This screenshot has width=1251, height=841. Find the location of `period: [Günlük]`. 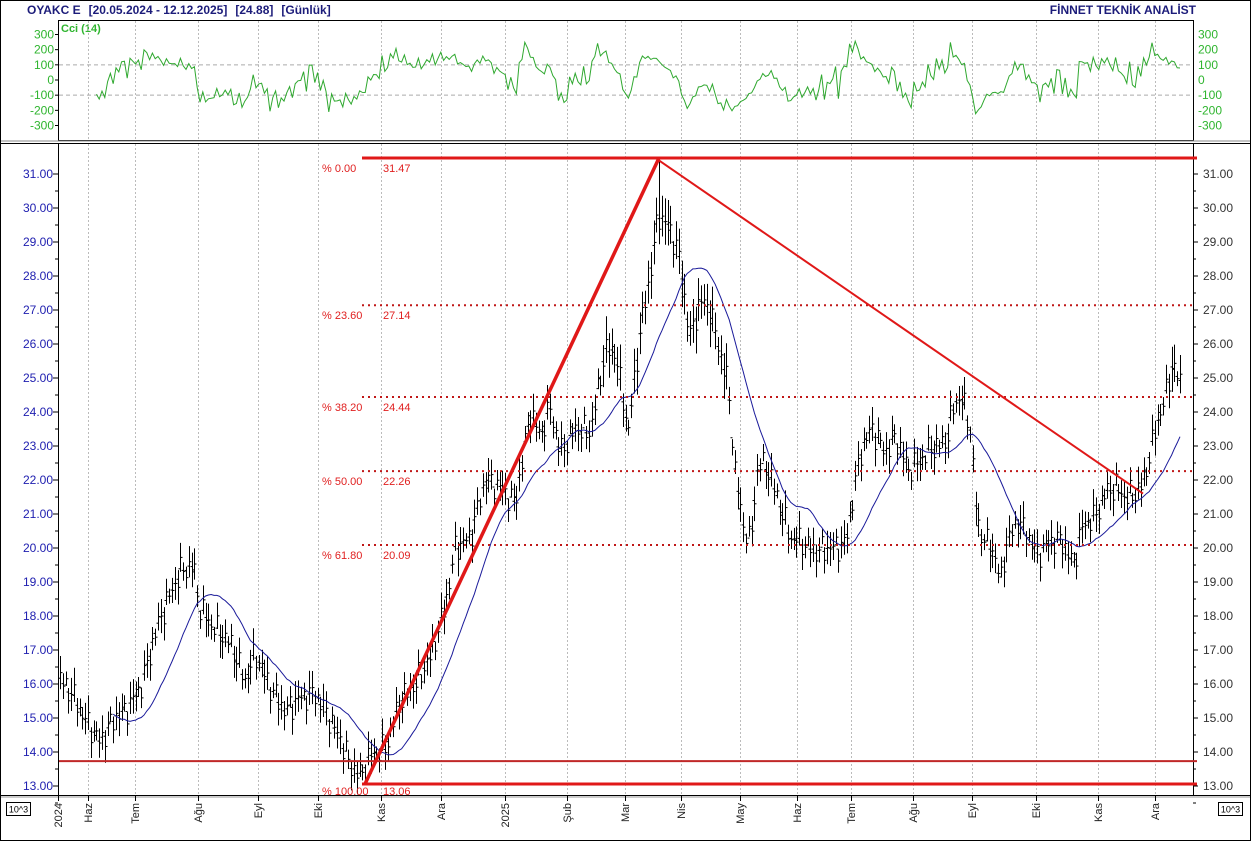

period: [Günlük] is located at coordinates (305, 10).